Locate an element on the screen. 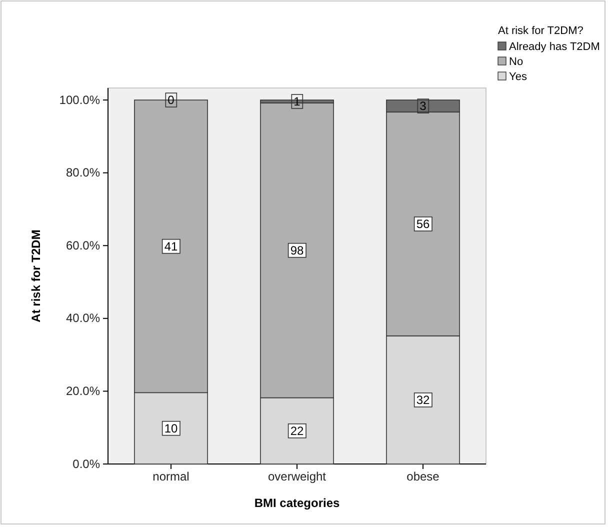  annotation: 41 is located at coordinates (171, 246).